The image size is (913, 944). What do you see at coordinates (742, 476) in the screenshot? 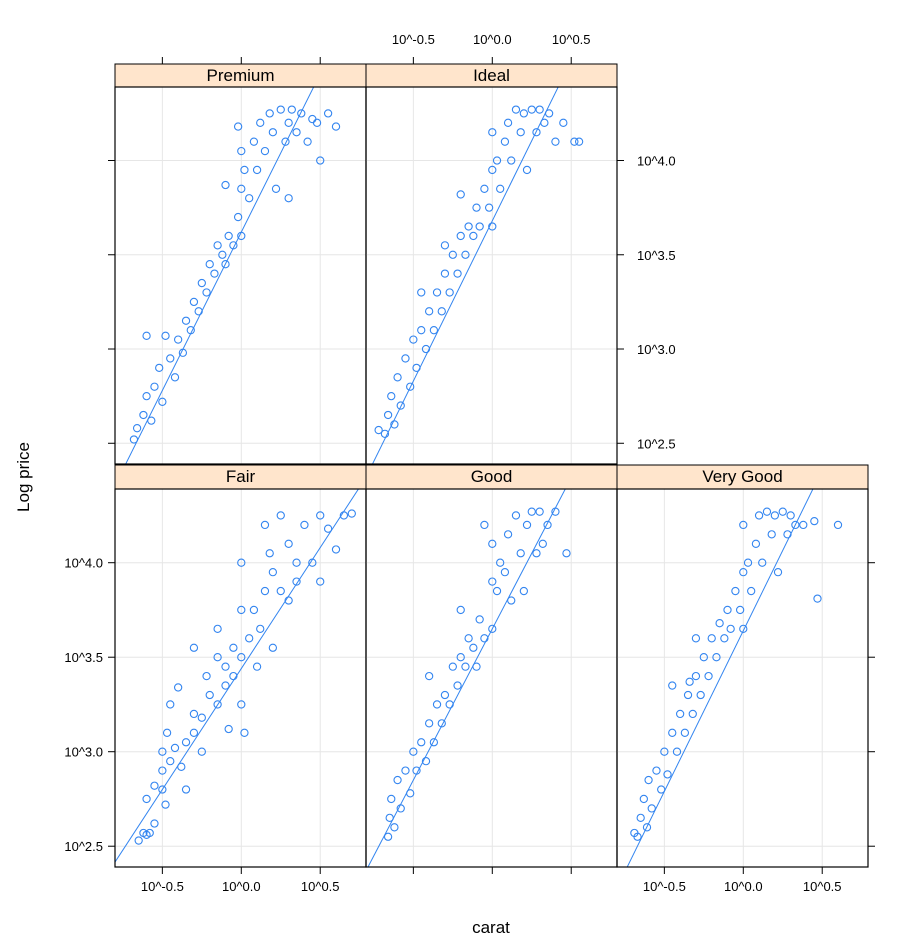
I see `strip-label: Very Good` at bounding box center [742, 476].